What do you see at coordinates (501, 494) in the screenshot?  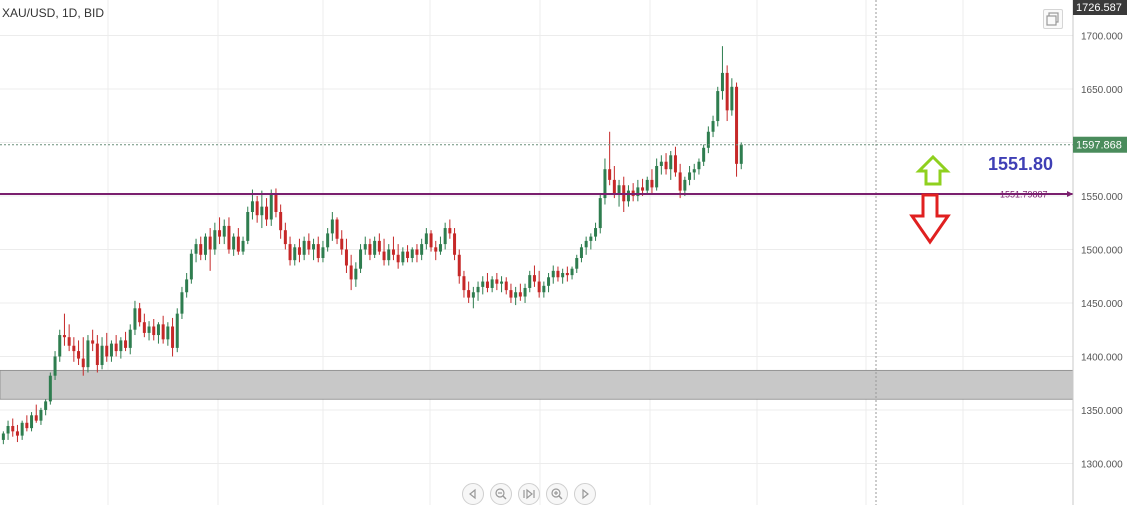 I see `zoom-out-button` at bounding box center [501, 494].